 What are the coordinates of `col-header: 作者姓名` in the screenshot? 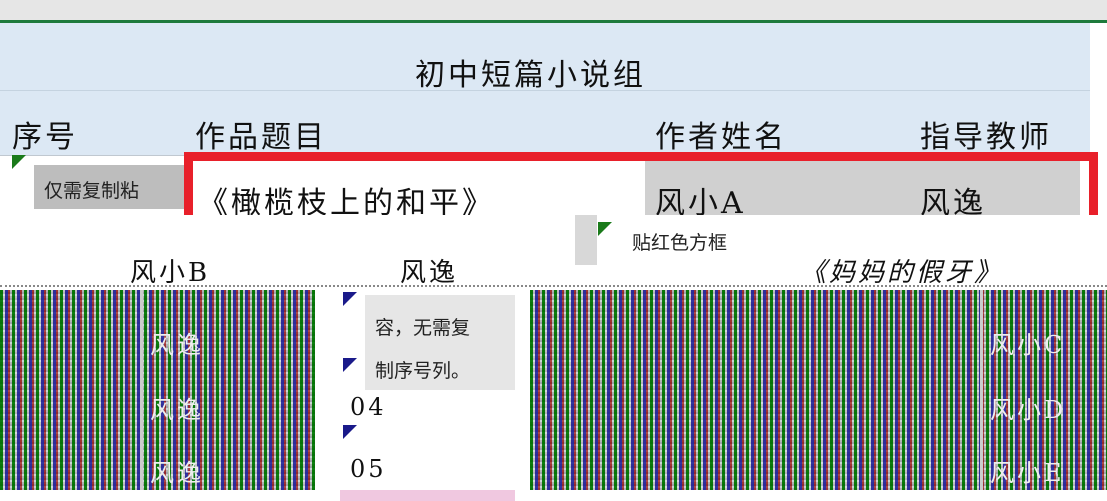 It's located at (721, 137).